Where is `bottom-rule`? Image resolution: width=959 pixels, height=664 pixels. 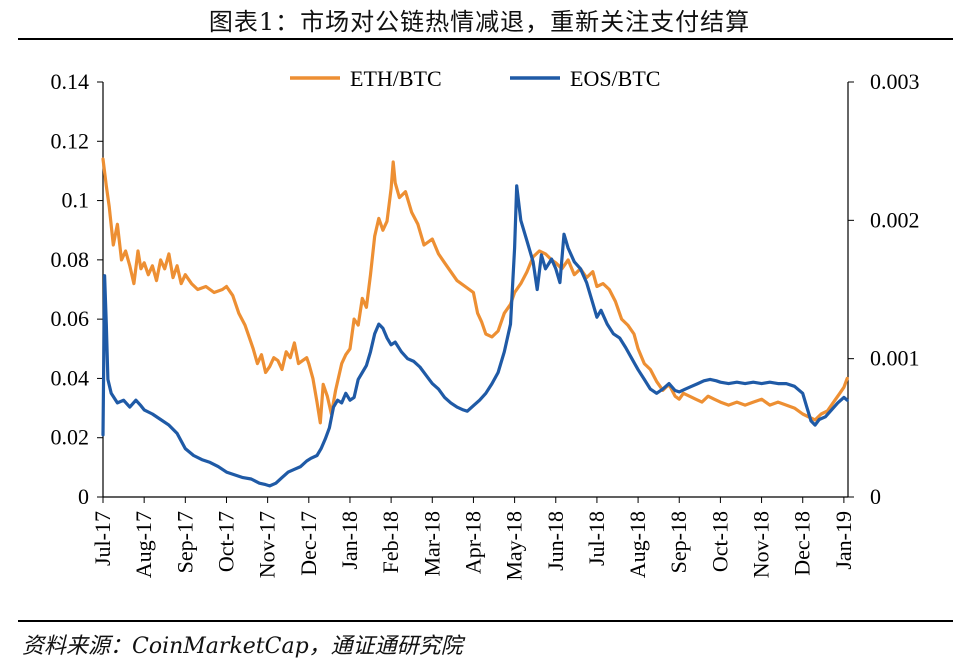
bottom-rule is located at coordinates (485, 621).